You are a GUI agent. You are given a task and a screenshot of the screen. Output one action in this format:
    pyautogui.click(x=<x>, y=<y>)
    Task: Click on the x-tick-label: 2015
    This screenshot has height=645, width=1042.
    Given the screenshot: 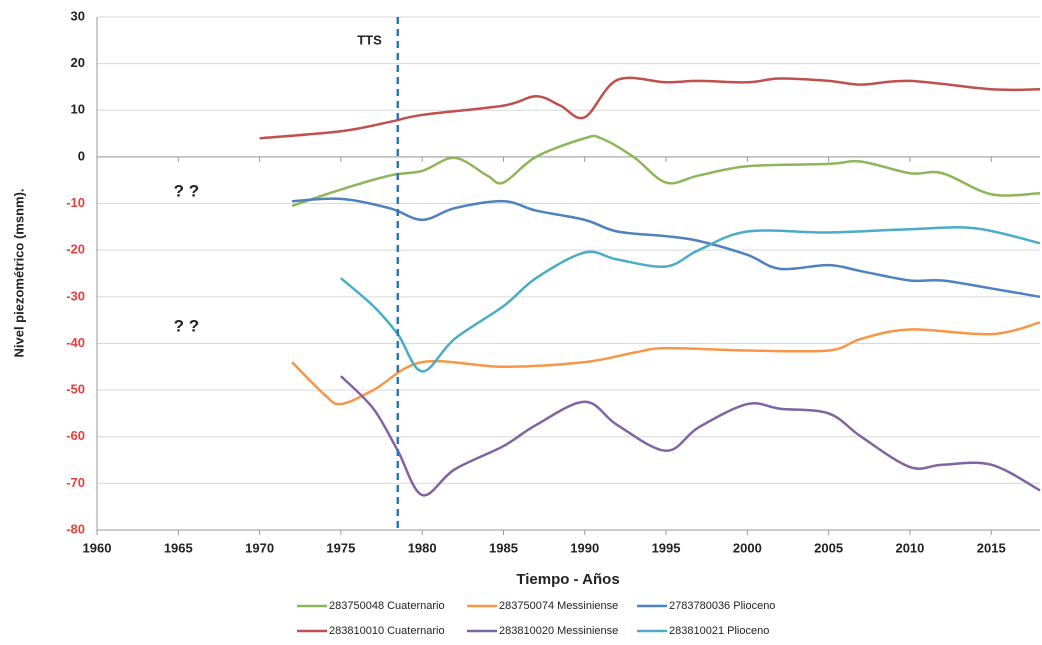 What is the action you would take?
    pyautogui.click(x=991, y=547)
    